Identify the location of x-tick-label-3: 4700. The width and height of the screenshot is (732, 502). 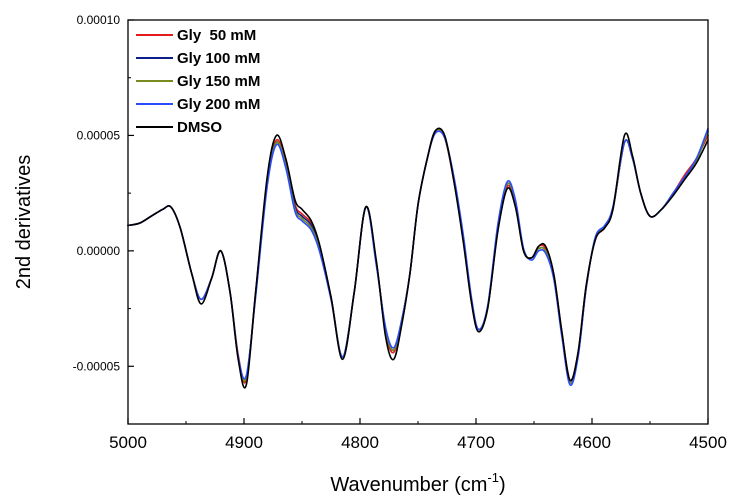
(476, 442).